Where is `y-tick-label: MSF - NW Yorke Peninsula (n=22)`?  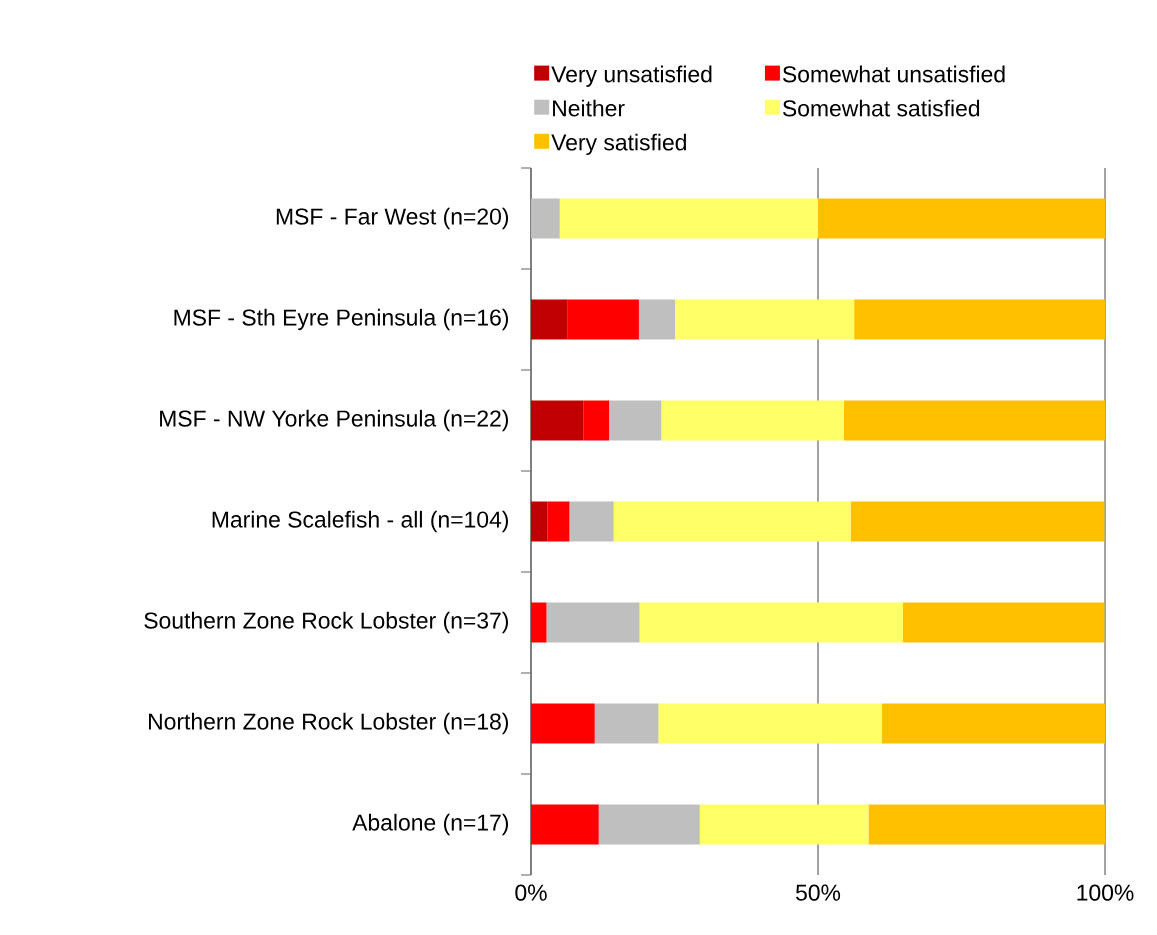 y-tick-label: MSF - NW Yorke Peninsula (n=22) is located at coordinates (334, 420).